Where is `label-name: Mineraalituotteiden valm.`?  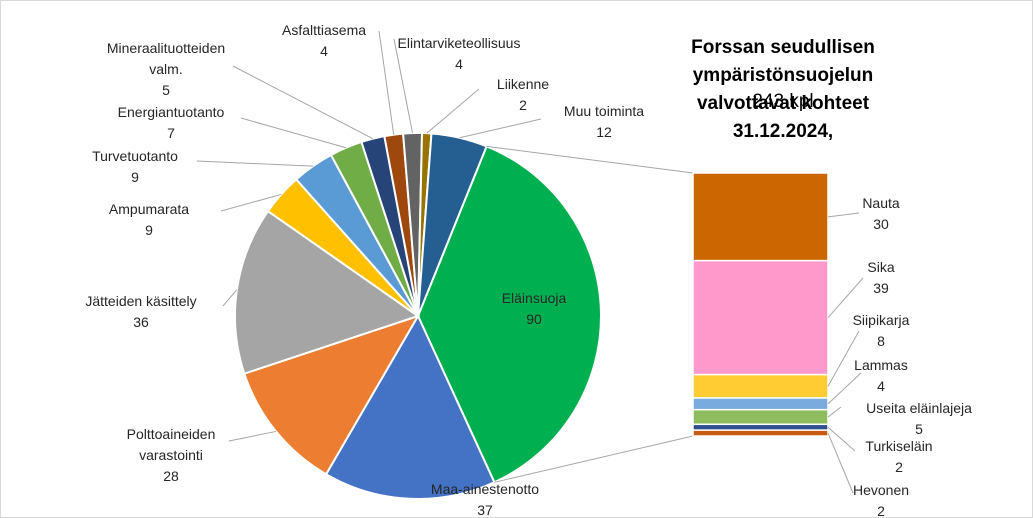
label-name: Mineraalituotteiden valm. is located at coordinates (166, 58).